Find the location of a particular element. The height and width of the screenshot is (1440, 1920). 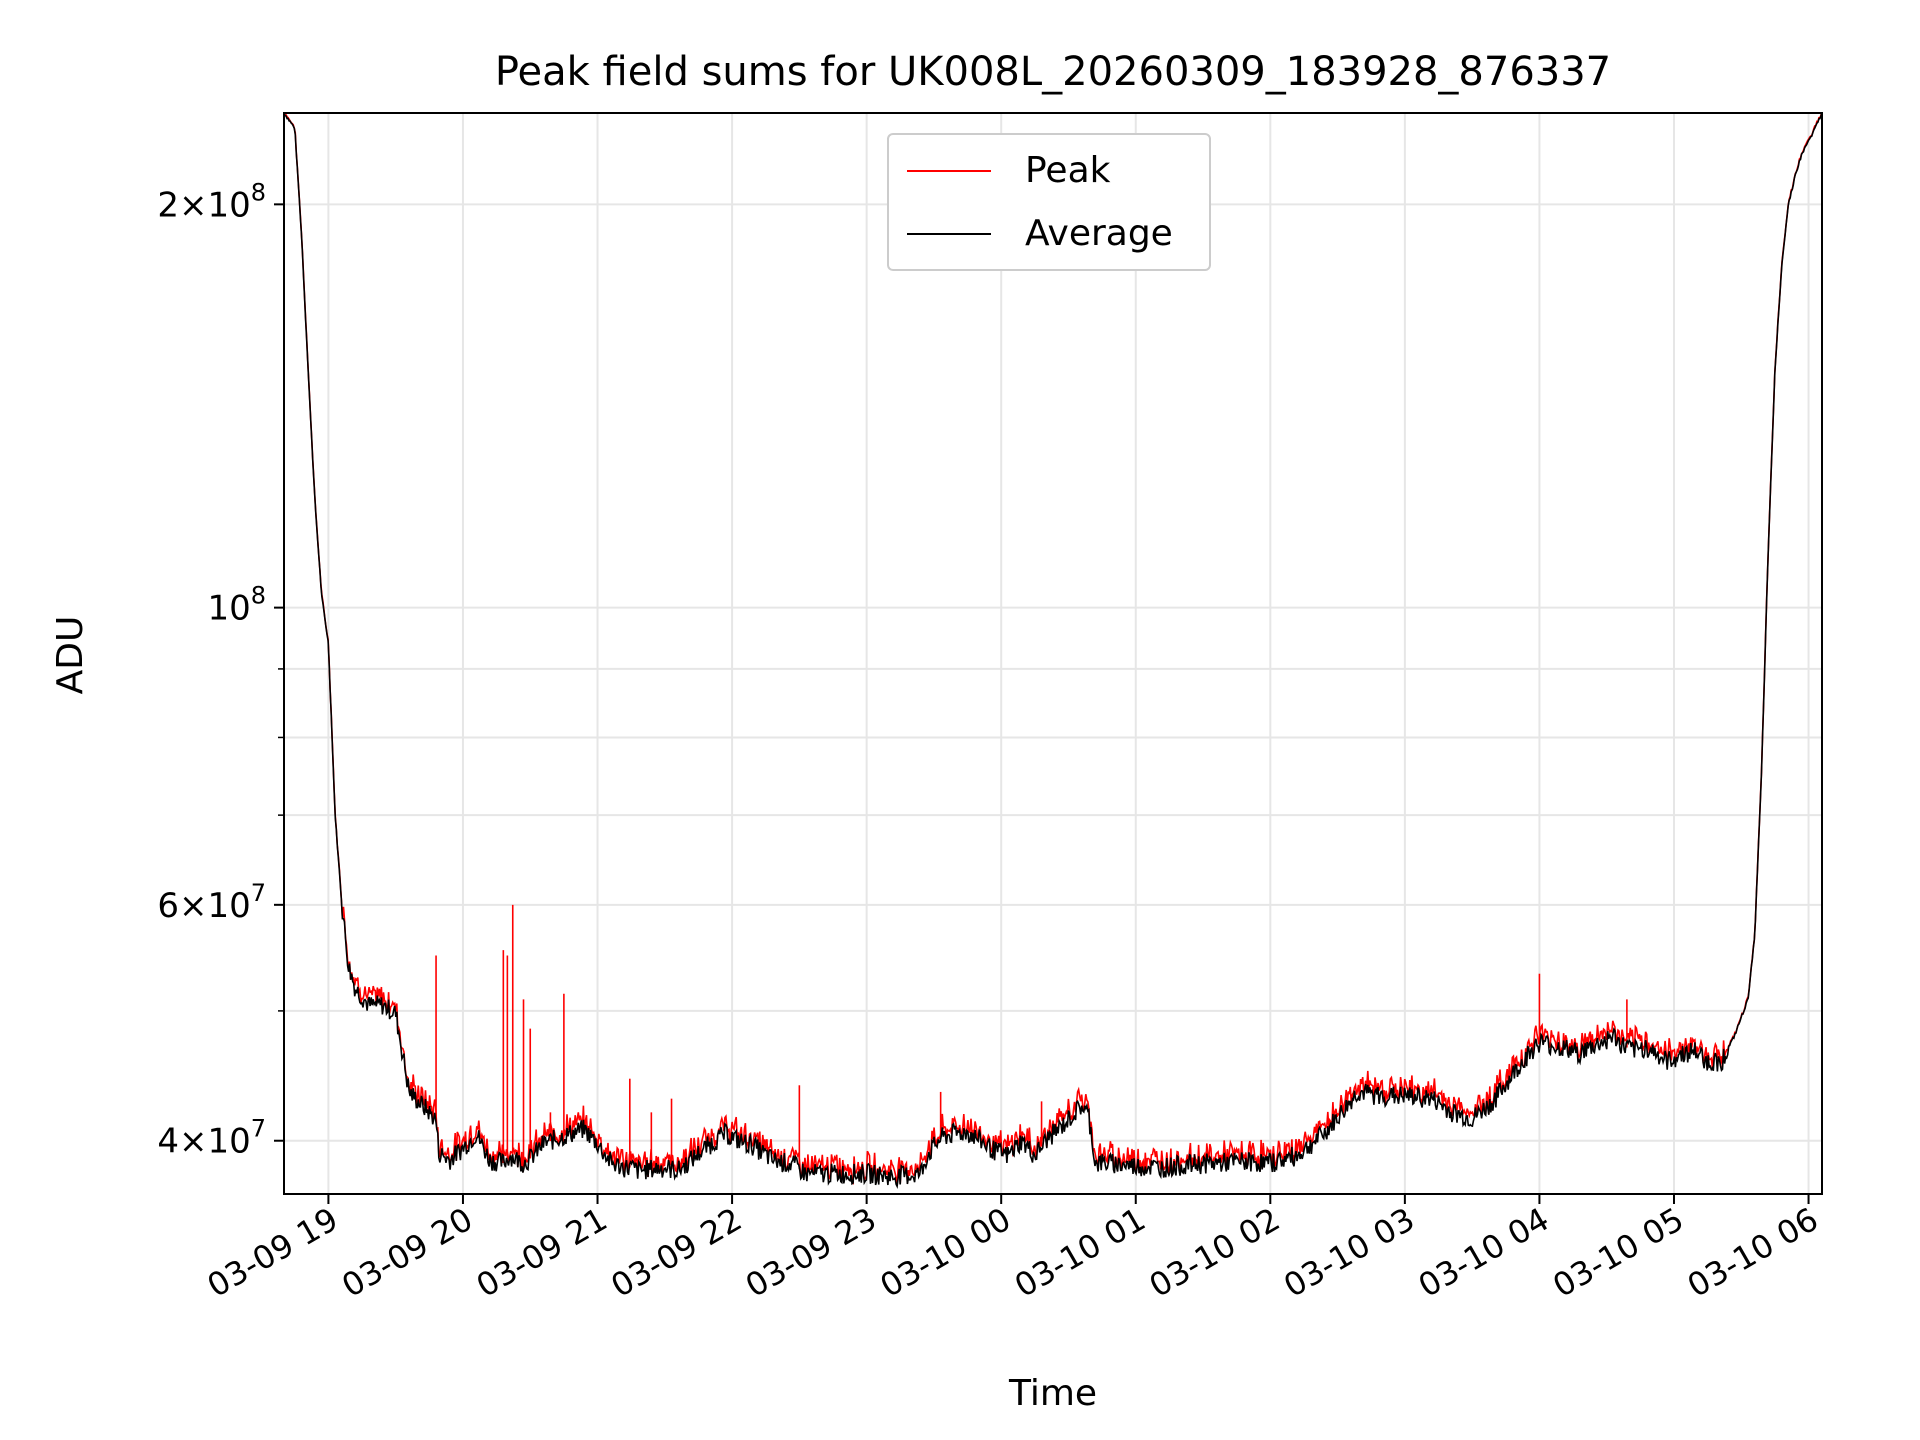

y-tick-label: 2×108 is located at coordinates (211, 201).